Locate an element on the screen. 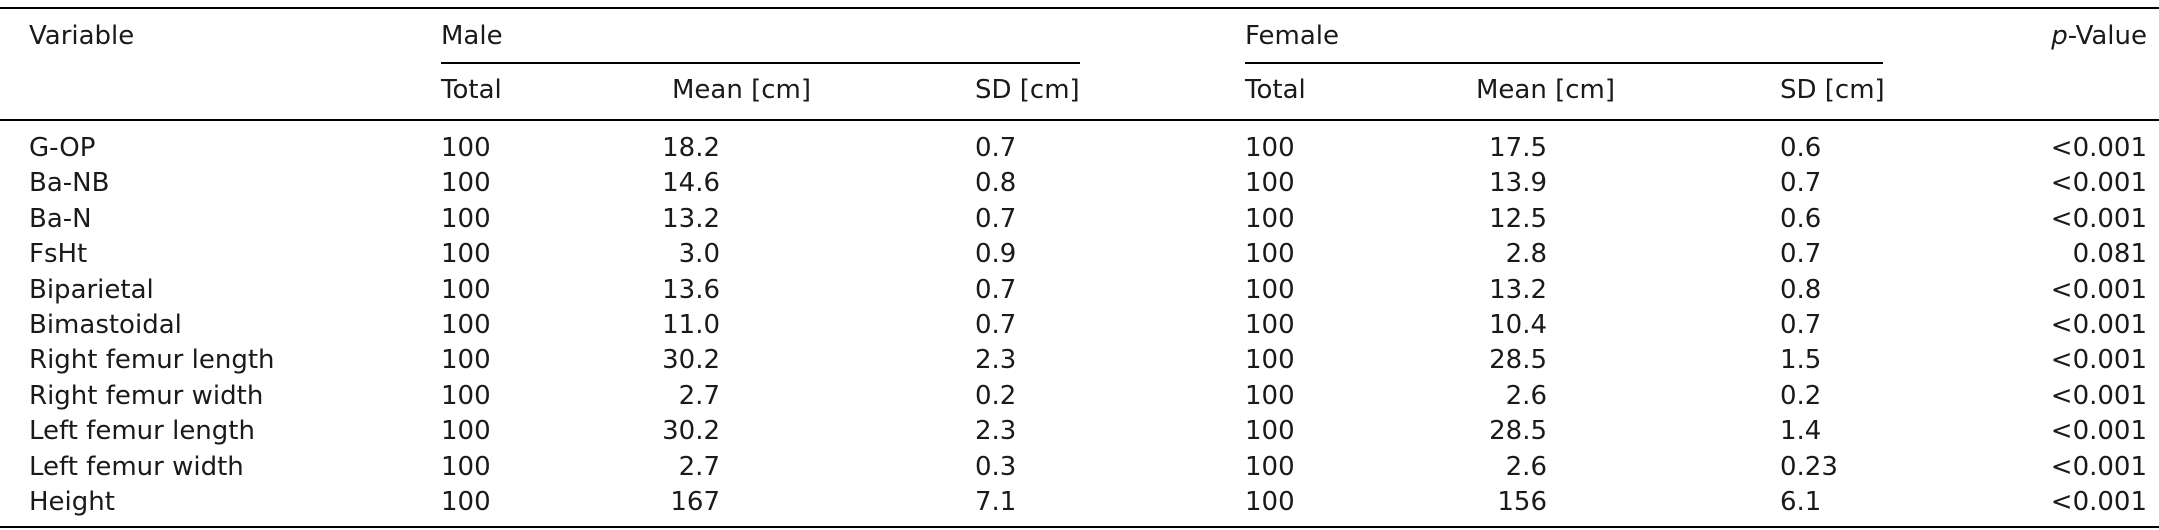  variable-cell: FsHt is located at coordinates (58, 254).